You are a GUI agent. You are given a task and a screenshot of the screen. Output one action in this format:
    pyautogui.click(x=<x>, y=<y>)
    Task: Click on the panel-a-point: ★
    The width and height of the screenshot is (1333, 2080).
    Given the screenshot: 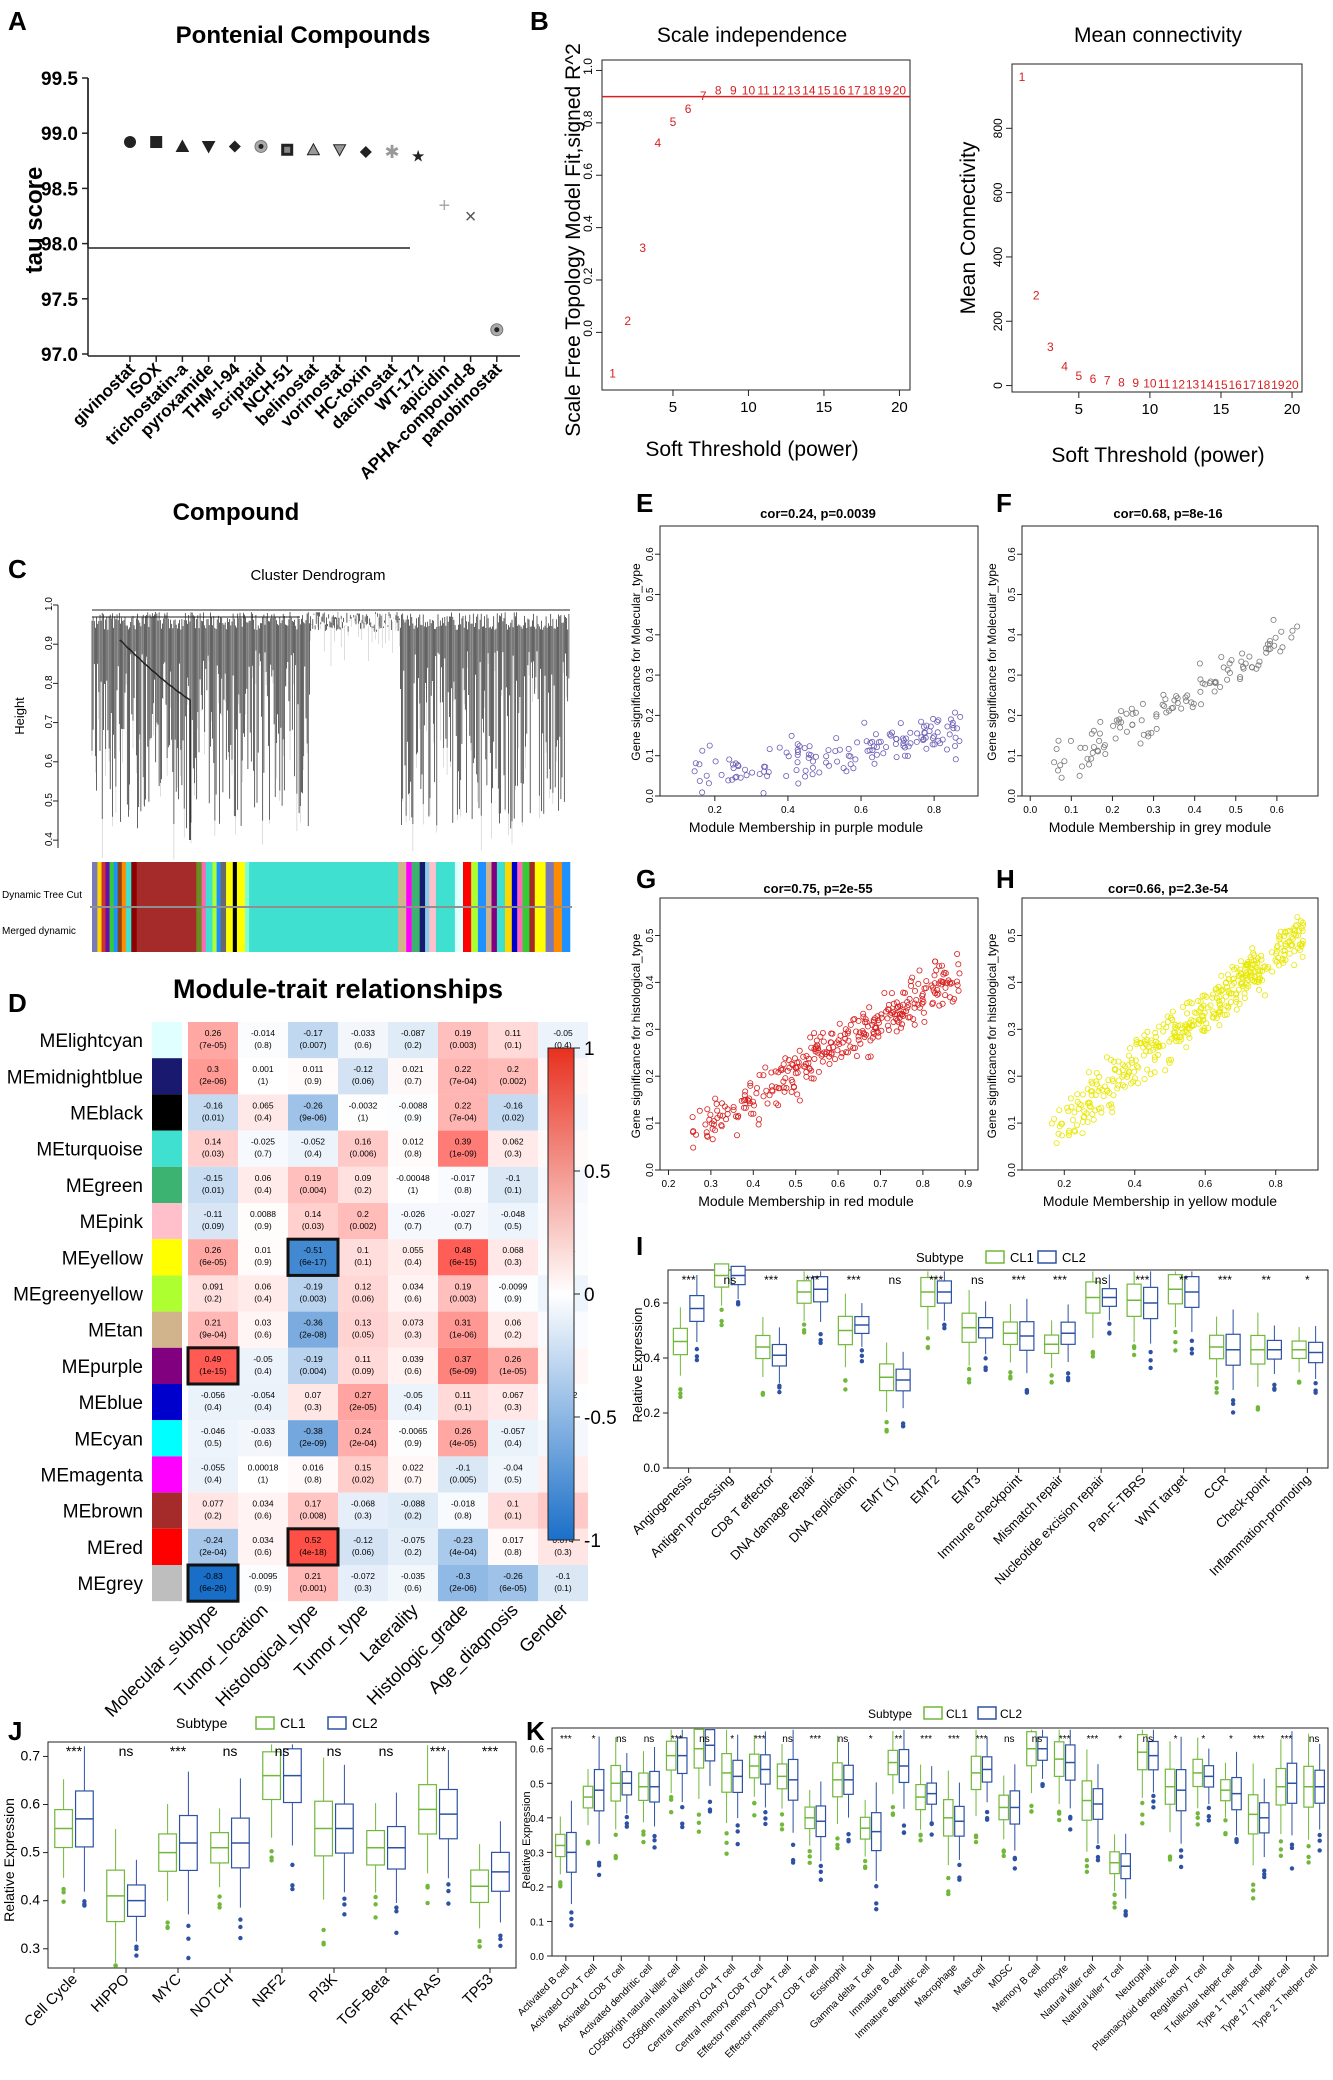 What is the action you would take?
    pyautogui.click(x=418, y=156)
    